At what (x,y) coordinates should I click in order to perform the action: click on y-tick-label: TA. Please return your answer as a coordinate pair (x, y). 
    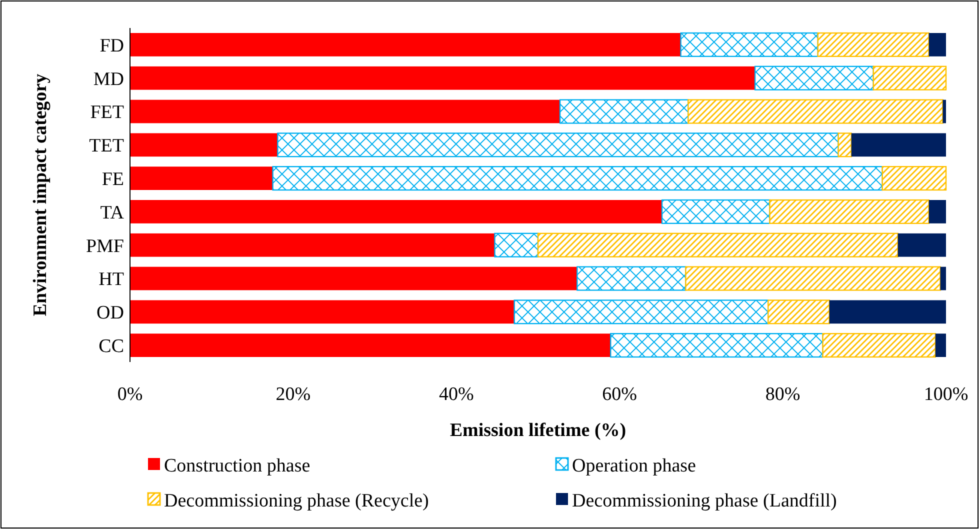
    Looking at the image, I should click on (112, 213).